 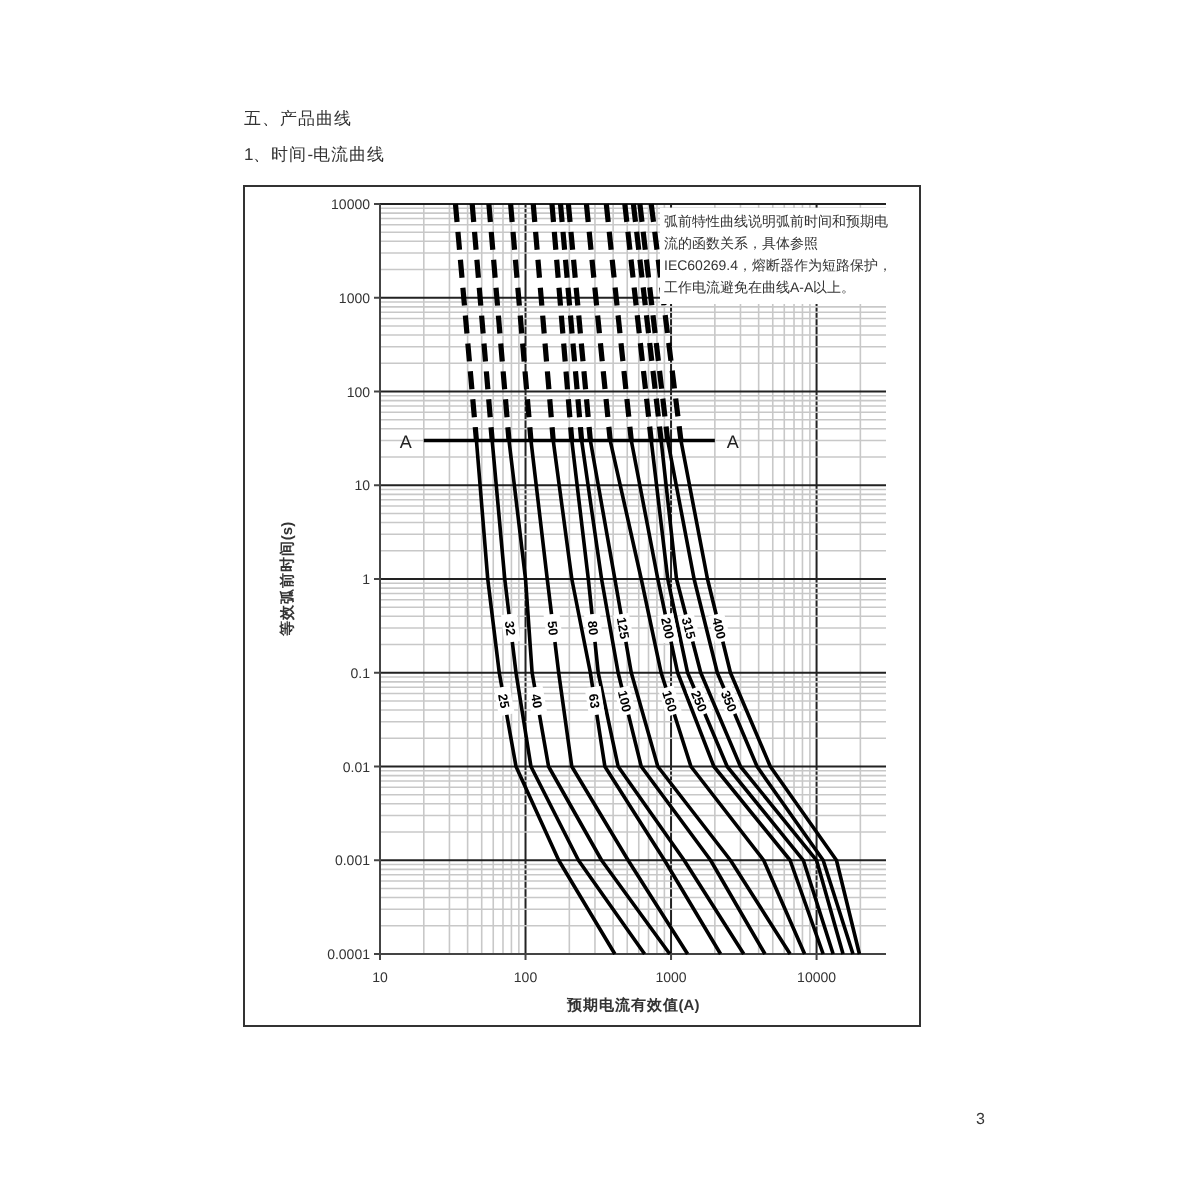 What do you see at coordinates (981, 1119) in the screenshot?
I see `text: 3` at bounding box center [981, 1119].